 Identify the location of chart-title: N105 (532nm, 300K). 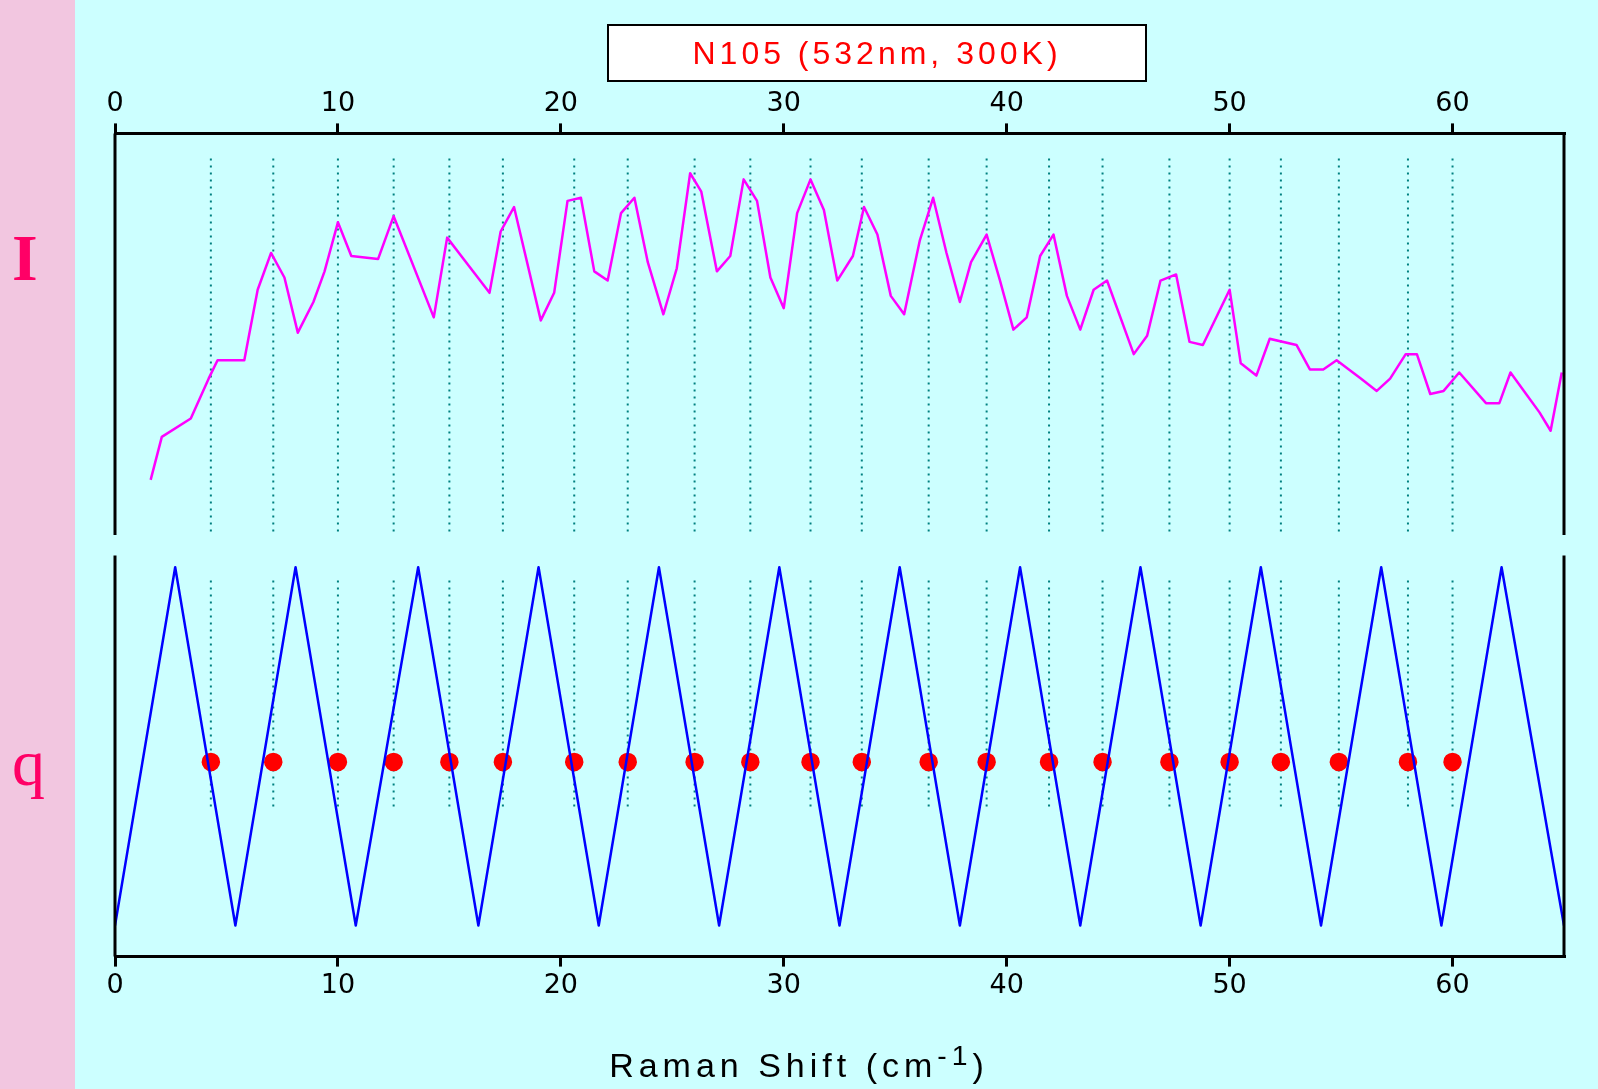
(877, 53).